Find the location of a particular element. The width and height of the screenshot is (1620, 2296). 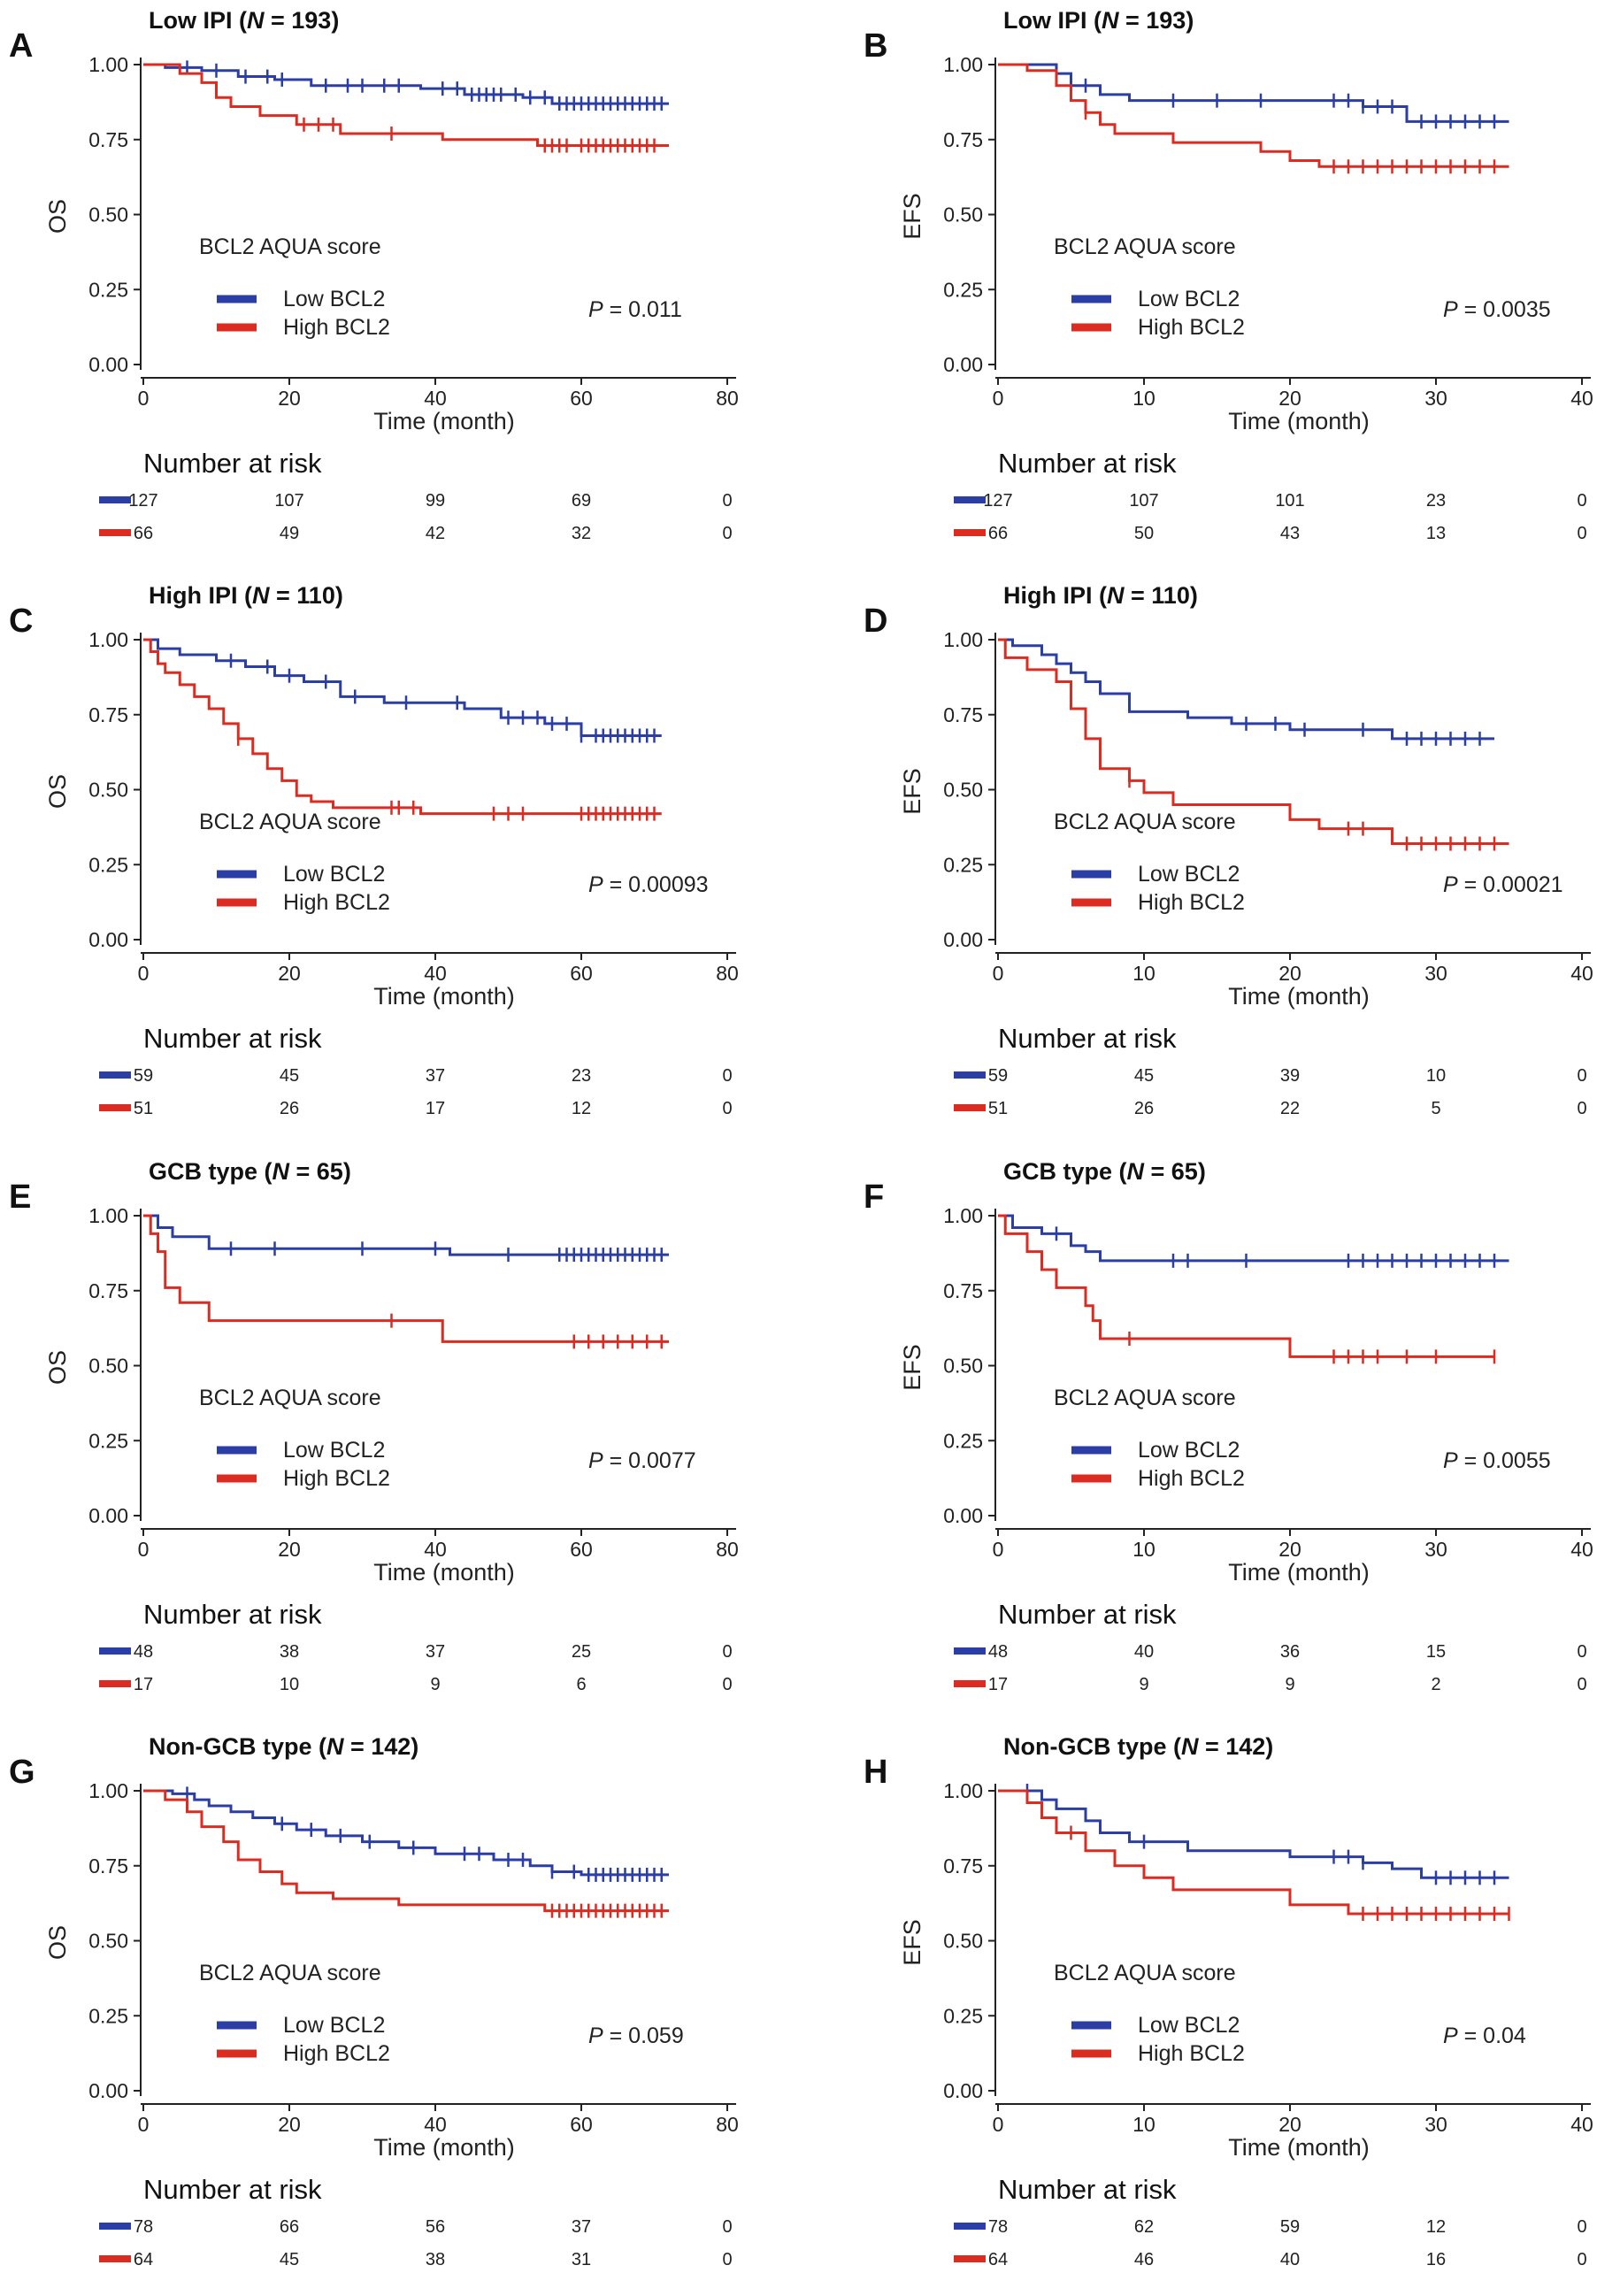

risk-count: 127 is located at coordinates (997, 501).